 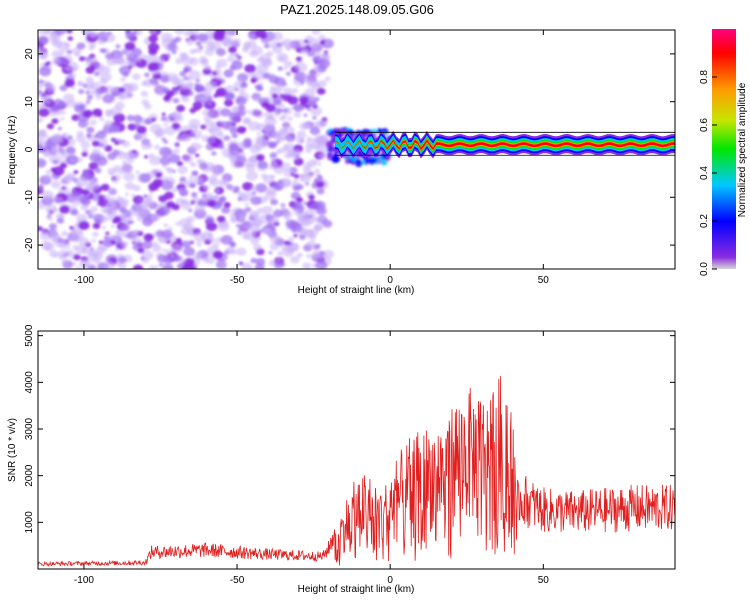 I want to click on colorbar-gradient, so click(x=724, y=149).